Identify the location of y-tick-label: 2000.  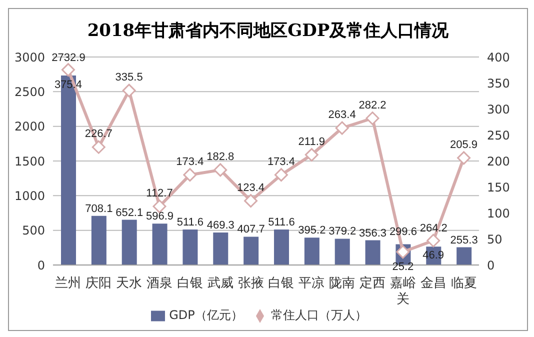
(29, 127).